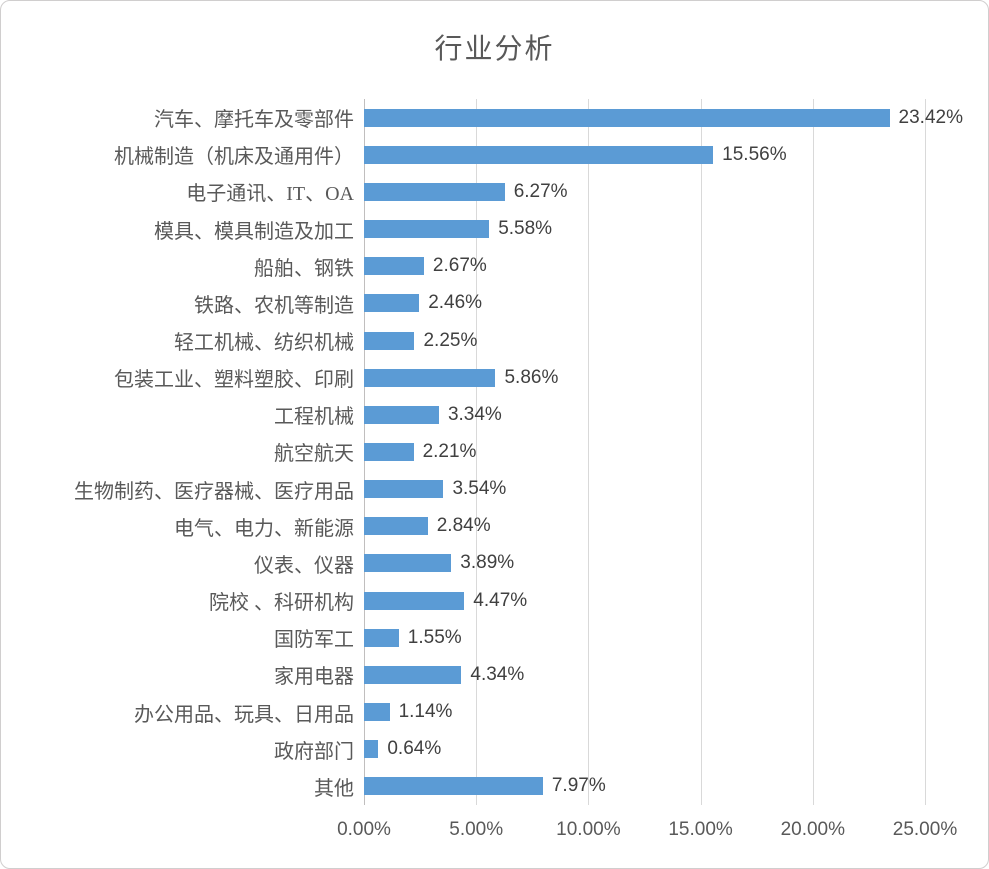  Describe the element at coordinates (474, 414) in the screenshot. I see `data-label: 3.34%` at that location.